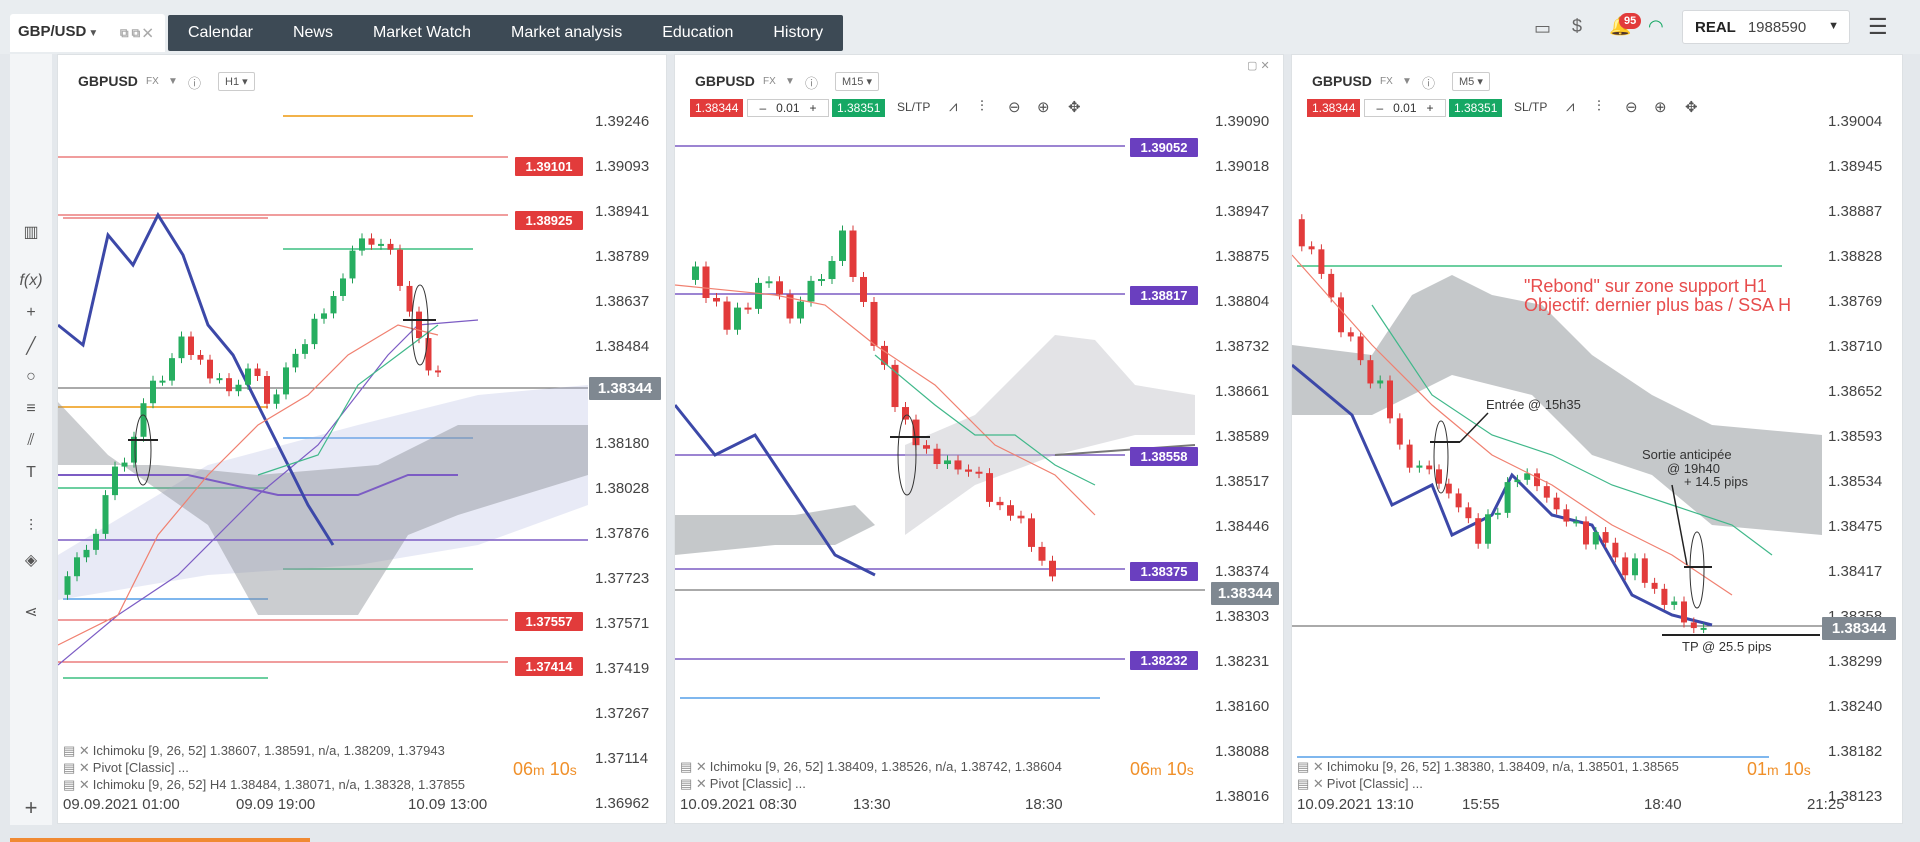 The height and width of the screenshot is (842, 1920). I want to click on timer-minutes: 06, so click(523, 769).